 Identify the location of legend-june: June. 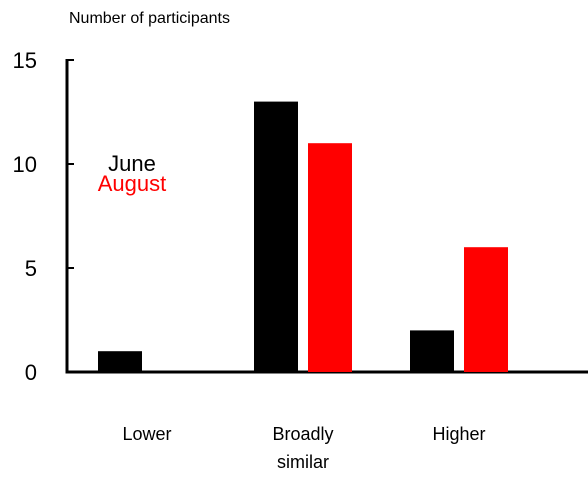
(132, 163).